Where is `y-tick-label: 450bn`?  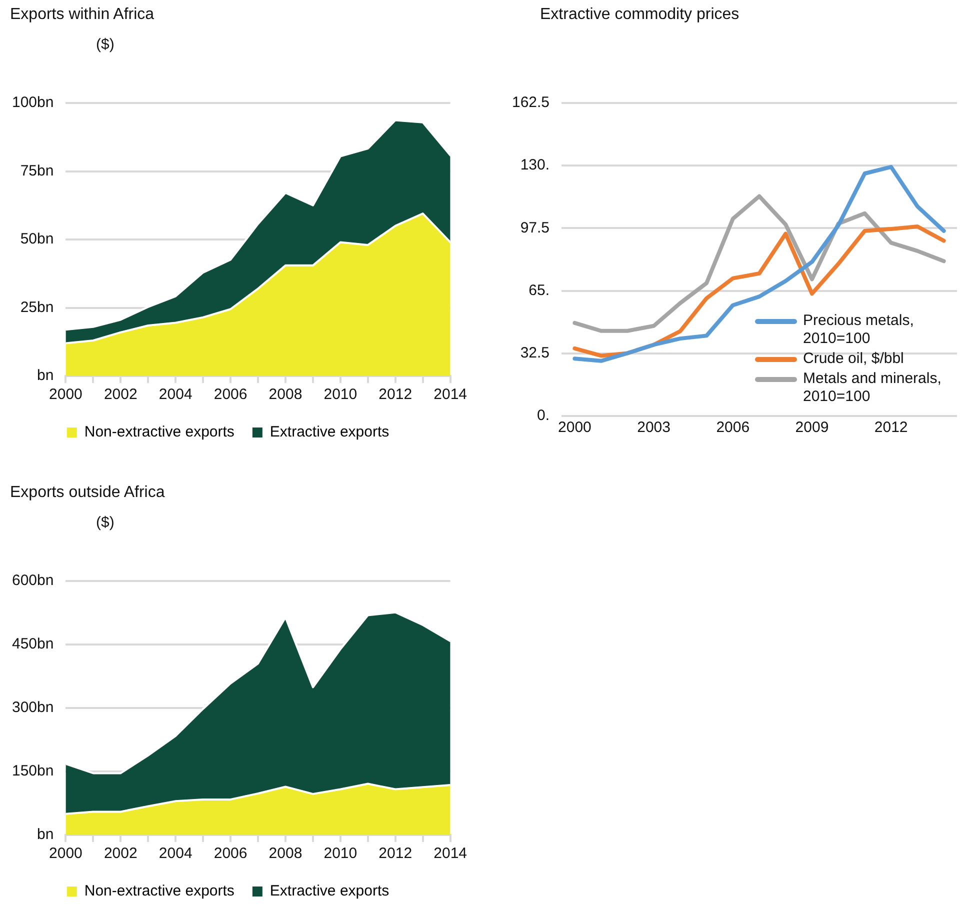
y-tick-label: 450bn is located at coordinates (33, 644).